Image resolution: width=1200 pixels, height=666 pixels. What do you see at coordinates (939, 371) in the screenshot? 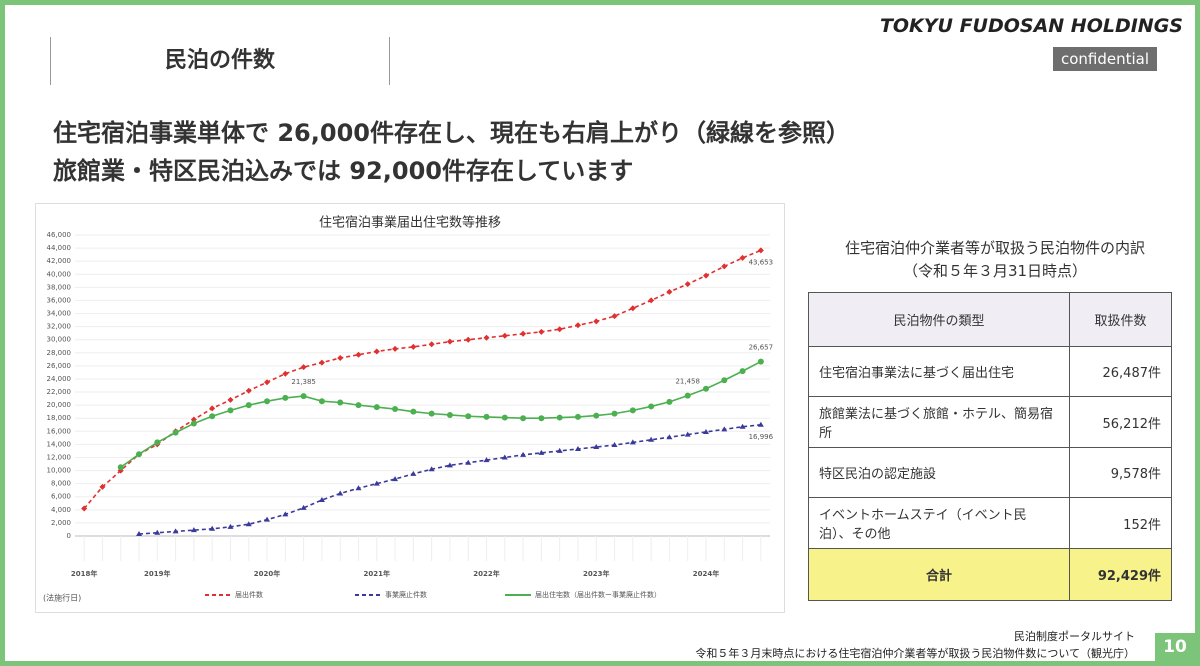
I see `cell: 住宅宿泊事業法に基づく届出住宅` at bounding box center [939, 371].